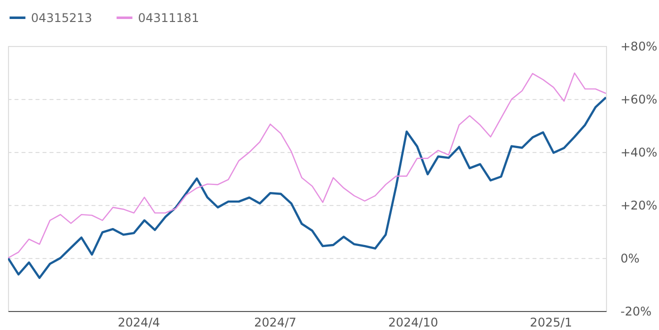  Describe the element at coordinates (275, 323) in the screenshot. I see `x-tick-label: 2024/7` at that location.